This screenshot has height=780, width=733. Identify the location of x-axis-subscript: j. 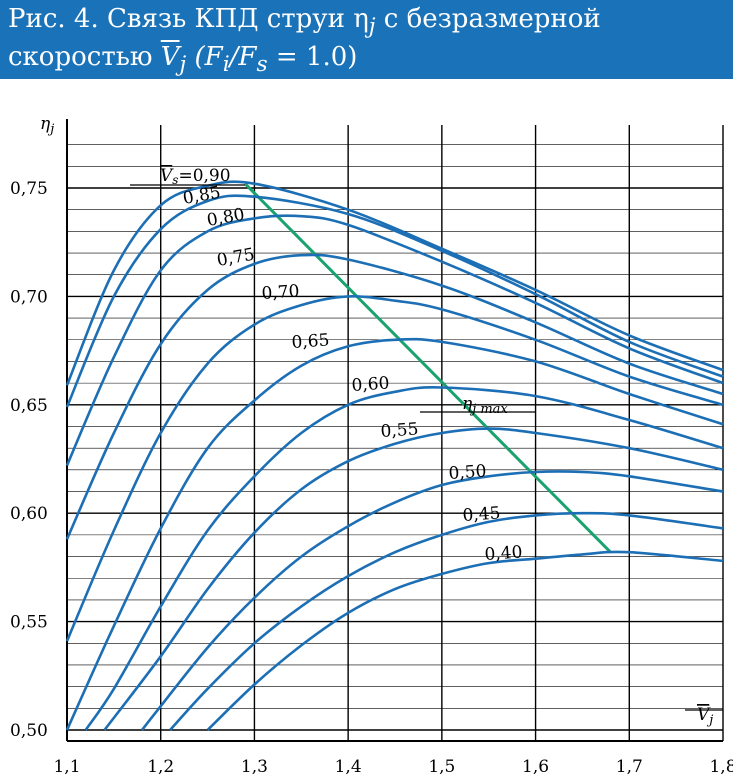
(709, 720).